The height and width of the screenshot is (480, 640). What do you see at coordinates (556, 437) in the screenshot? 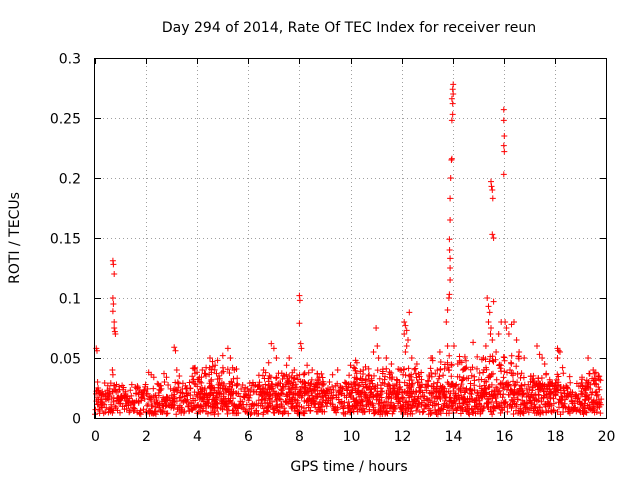
I see `x-tick-label: 18` at bounding box center [556, 437].